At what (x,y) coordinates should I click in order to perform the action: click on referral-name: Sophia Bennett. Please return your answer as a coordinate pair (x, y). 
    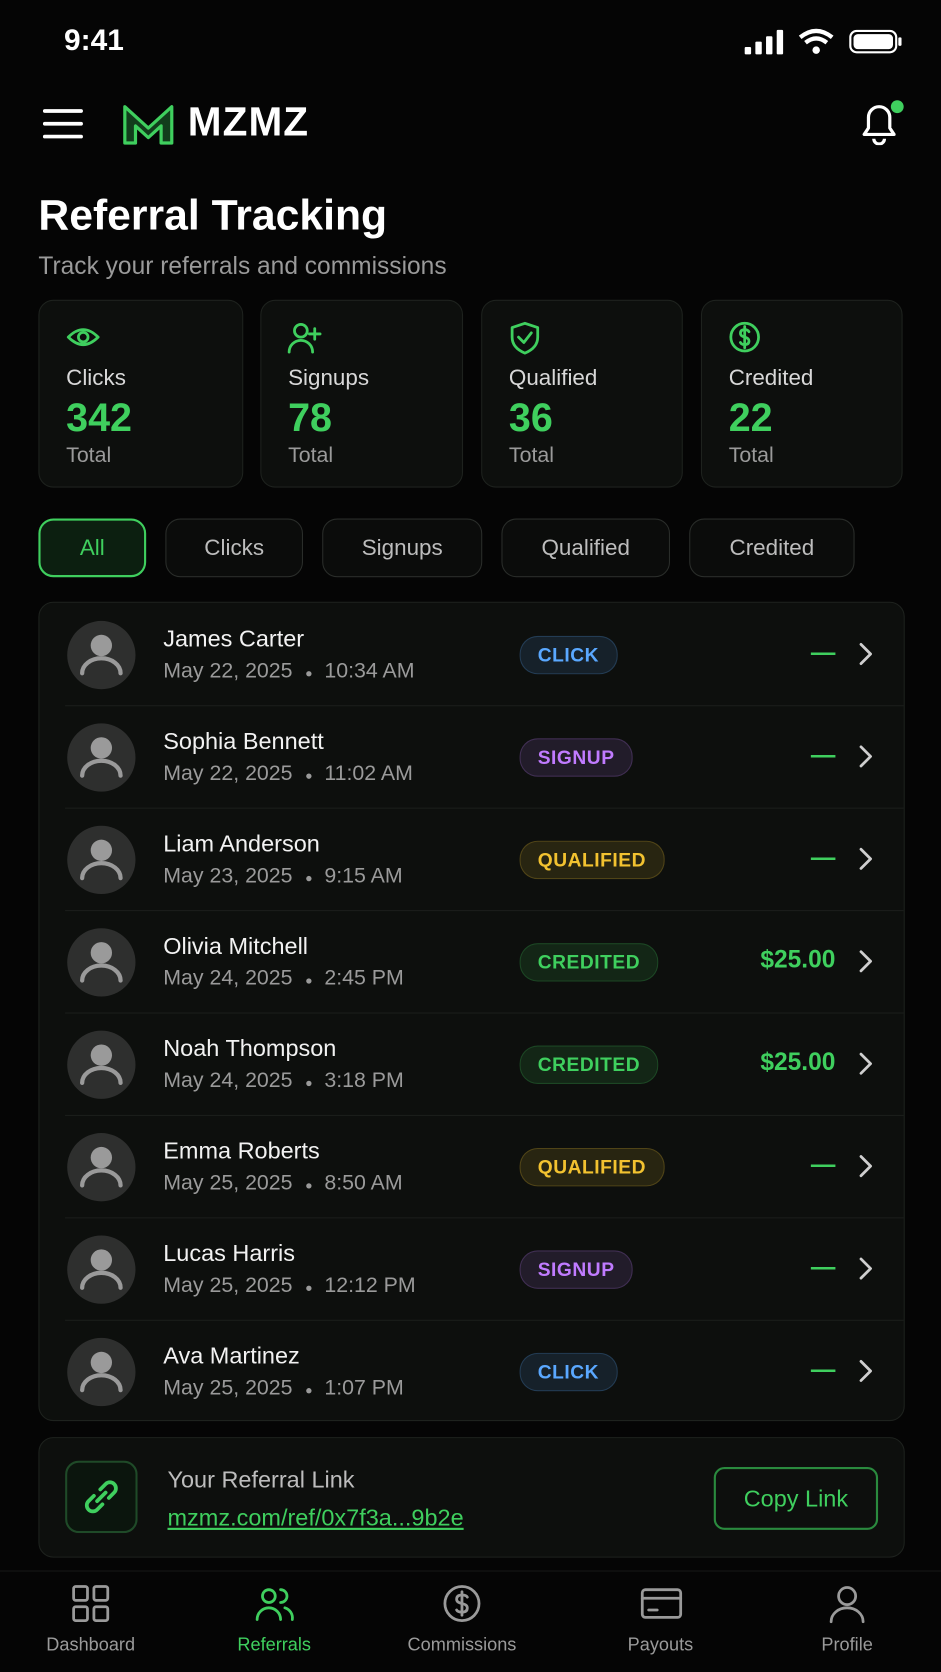
    Looking at the image, I should click on (243, 741).